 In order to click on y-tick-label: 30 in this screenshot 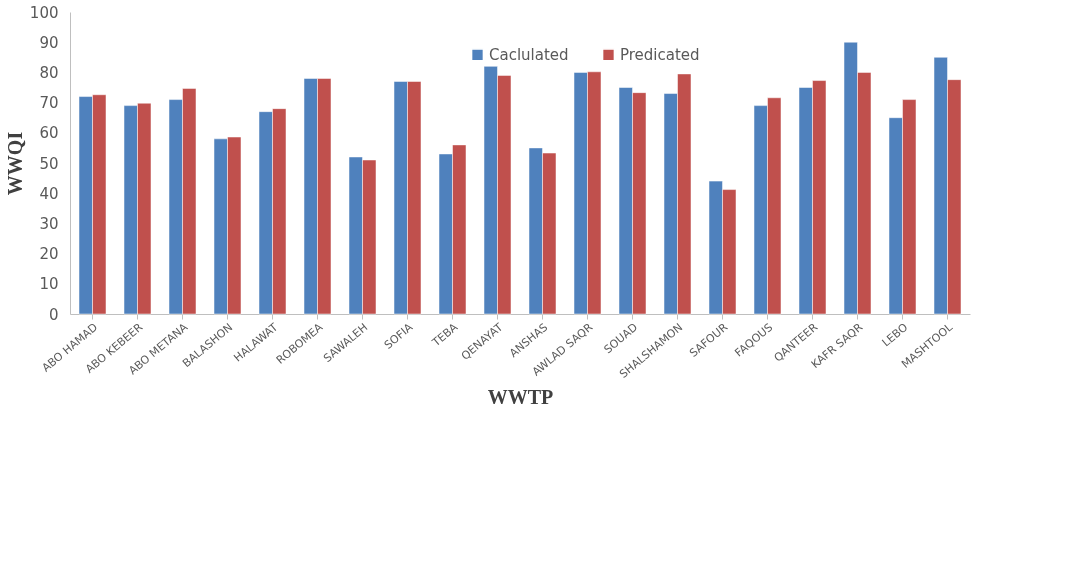, I will do `click(49, 223)`.